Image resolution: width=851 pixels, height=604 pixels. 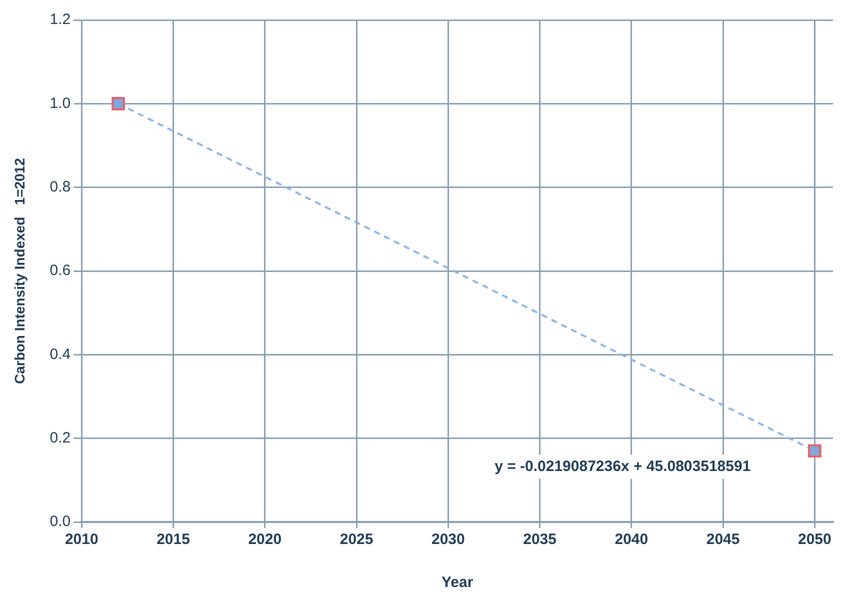 I want to click on x-tick-label: 2045, so click(x=723, y=539).